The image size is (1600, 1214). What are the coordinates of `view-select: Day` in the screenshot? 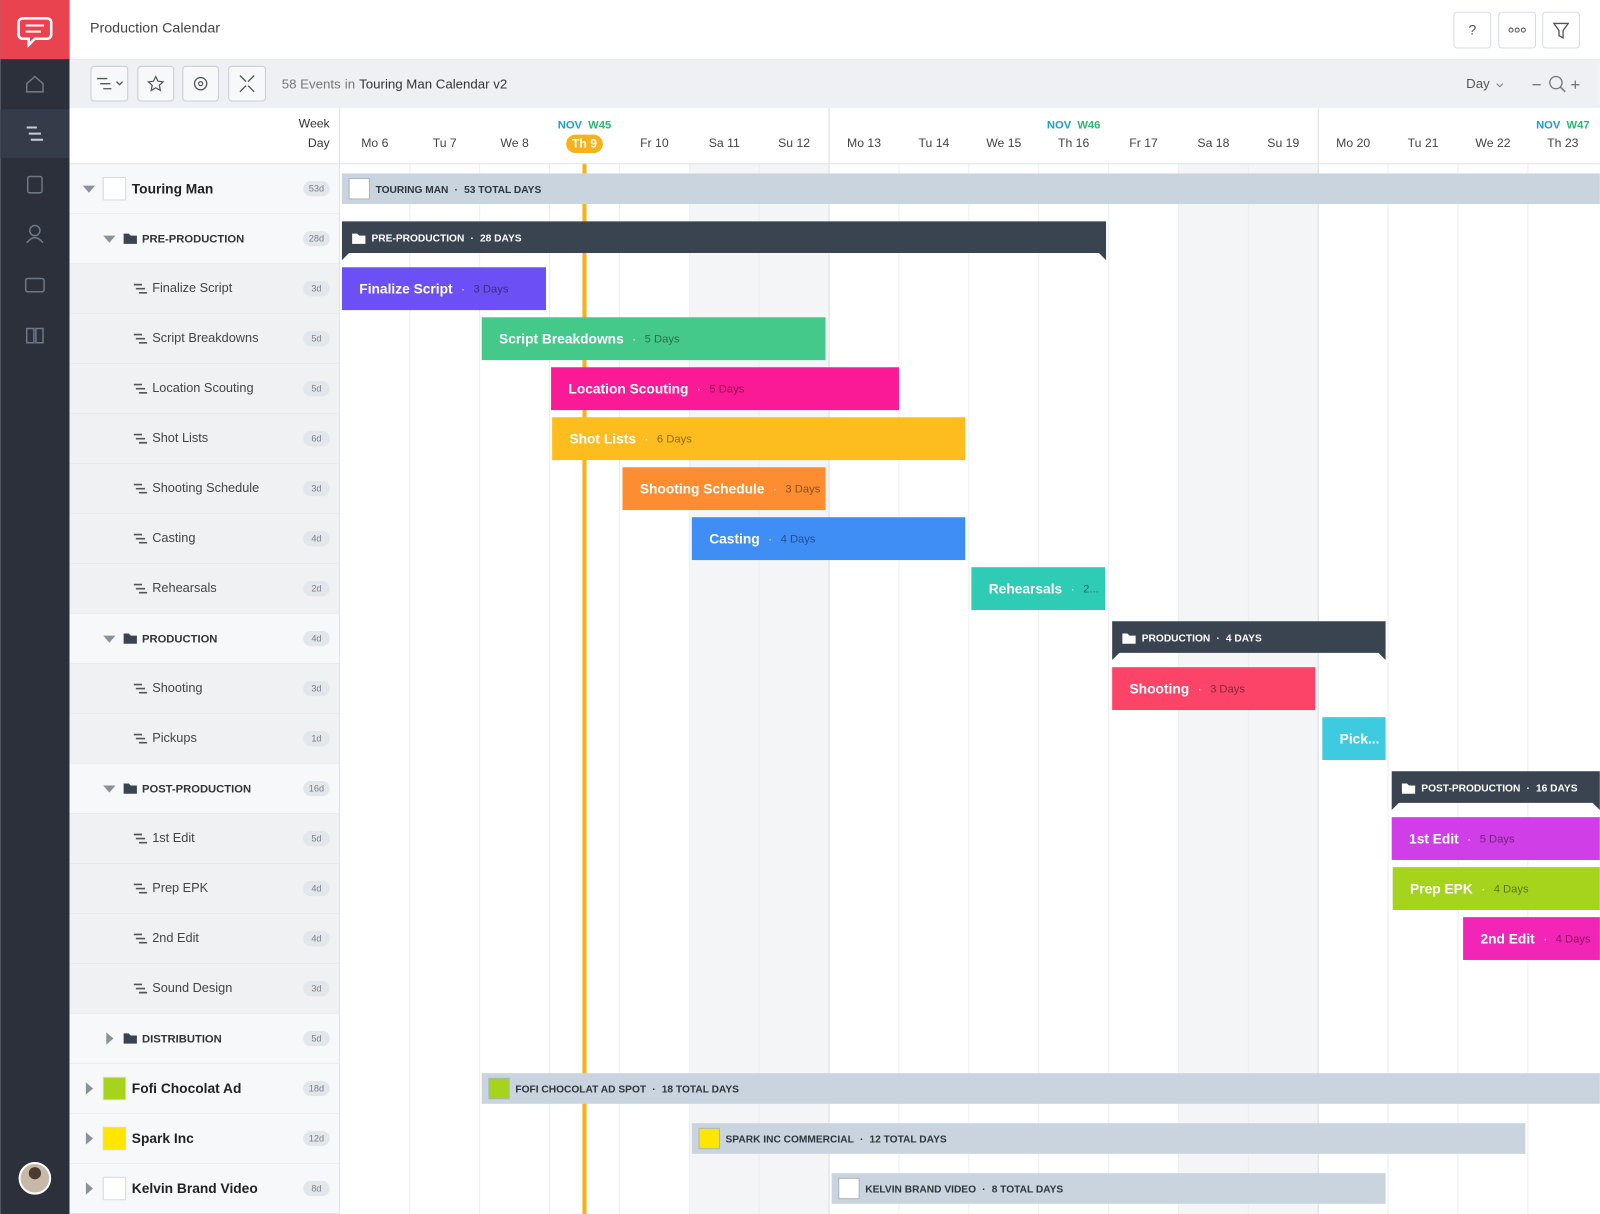 It's located at (1478, 83).